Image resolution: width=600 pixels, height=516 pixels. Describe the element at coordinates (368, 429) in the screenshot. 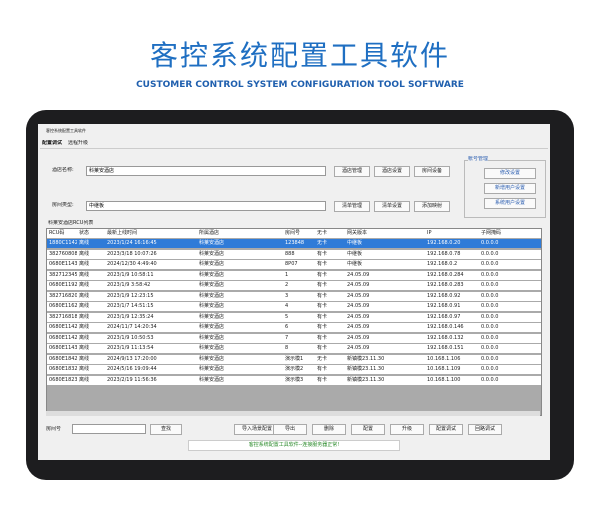

I see `button: 配置` at that location.